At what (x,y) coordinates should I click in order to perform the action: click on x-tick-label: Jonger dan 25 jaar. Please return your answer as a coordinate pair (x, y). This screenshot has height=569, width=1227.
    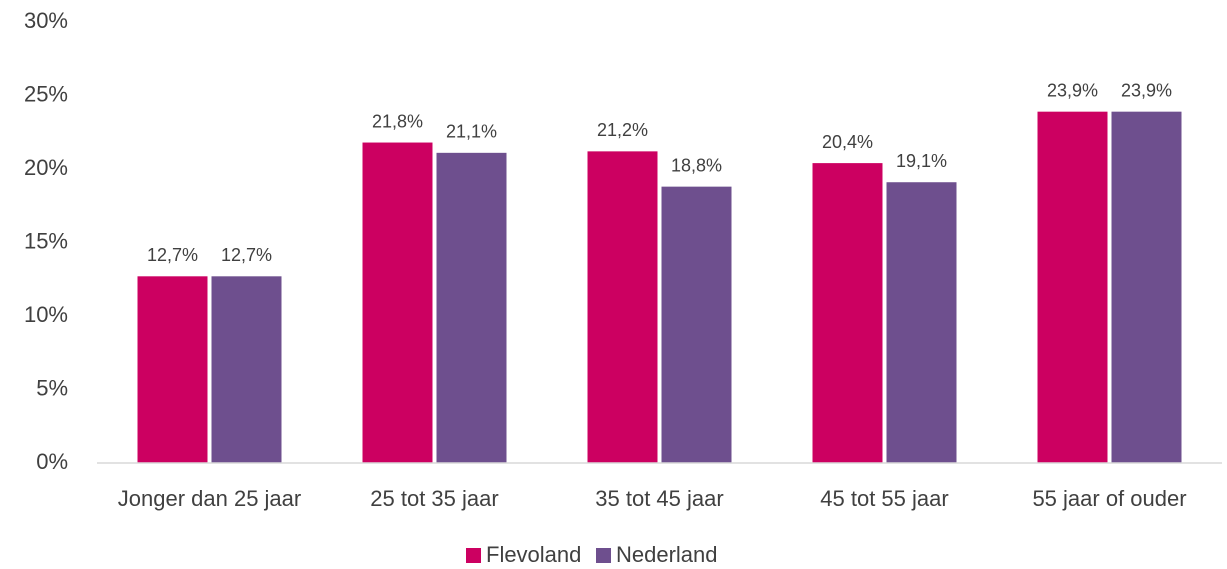
    Looking at the image, I should click on (209, 498).